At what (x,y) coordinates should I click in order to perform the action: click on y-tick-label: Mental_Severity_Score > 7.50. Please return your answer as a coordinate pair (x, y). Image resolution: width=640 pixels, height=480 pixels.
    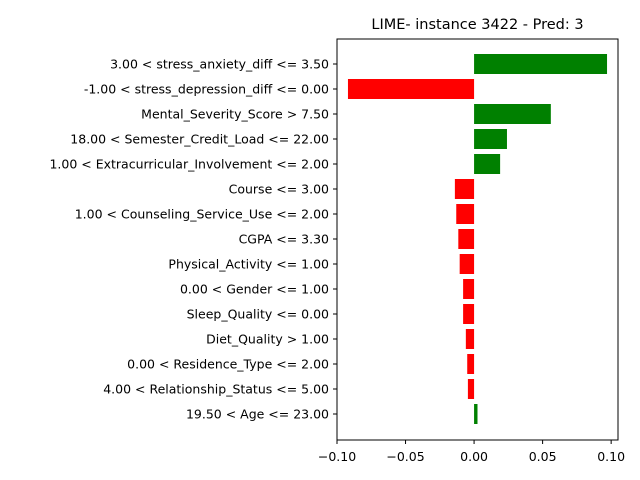
    Looking at the image, I should click on (235, 114).